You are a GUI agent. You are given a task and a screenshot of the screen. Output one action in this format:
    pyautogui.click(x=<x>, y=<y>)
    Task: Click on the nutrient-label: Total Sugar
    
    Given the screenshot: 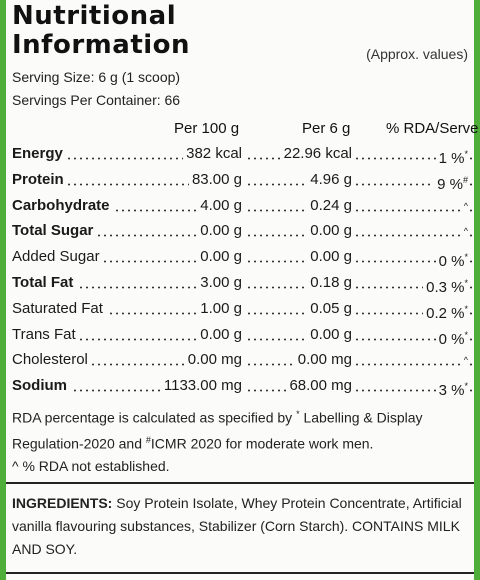 What is the action you would take?
    pyautogui.click(x=54, y=231)
    